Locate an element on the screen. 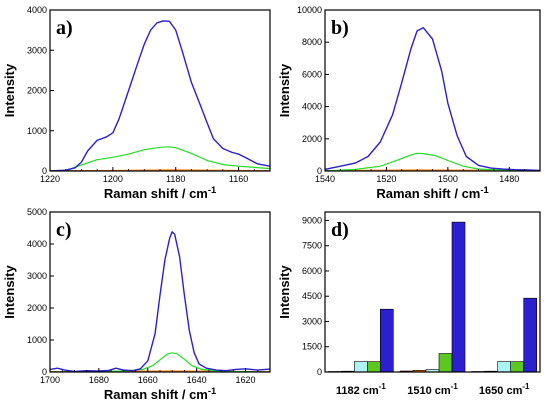 Image resolution: width=550 pixels, height=410 pixels. category-label: 1650 cm-1 is located at coordinates (504, 389).